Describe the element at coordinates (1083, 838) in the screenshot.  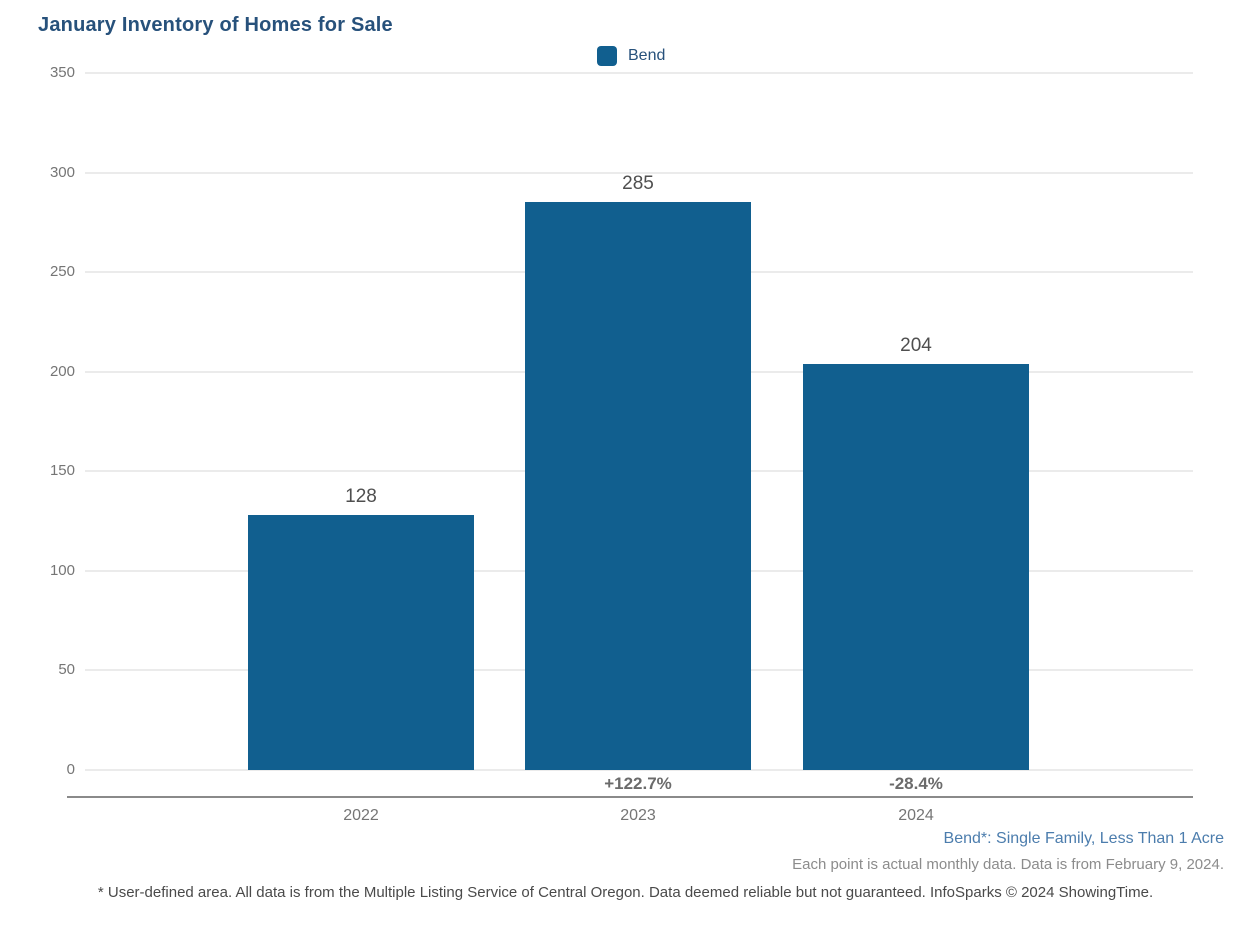
I see `series-definition-note: Bend*: Single Family, Less Than 1 Acre` at that location.